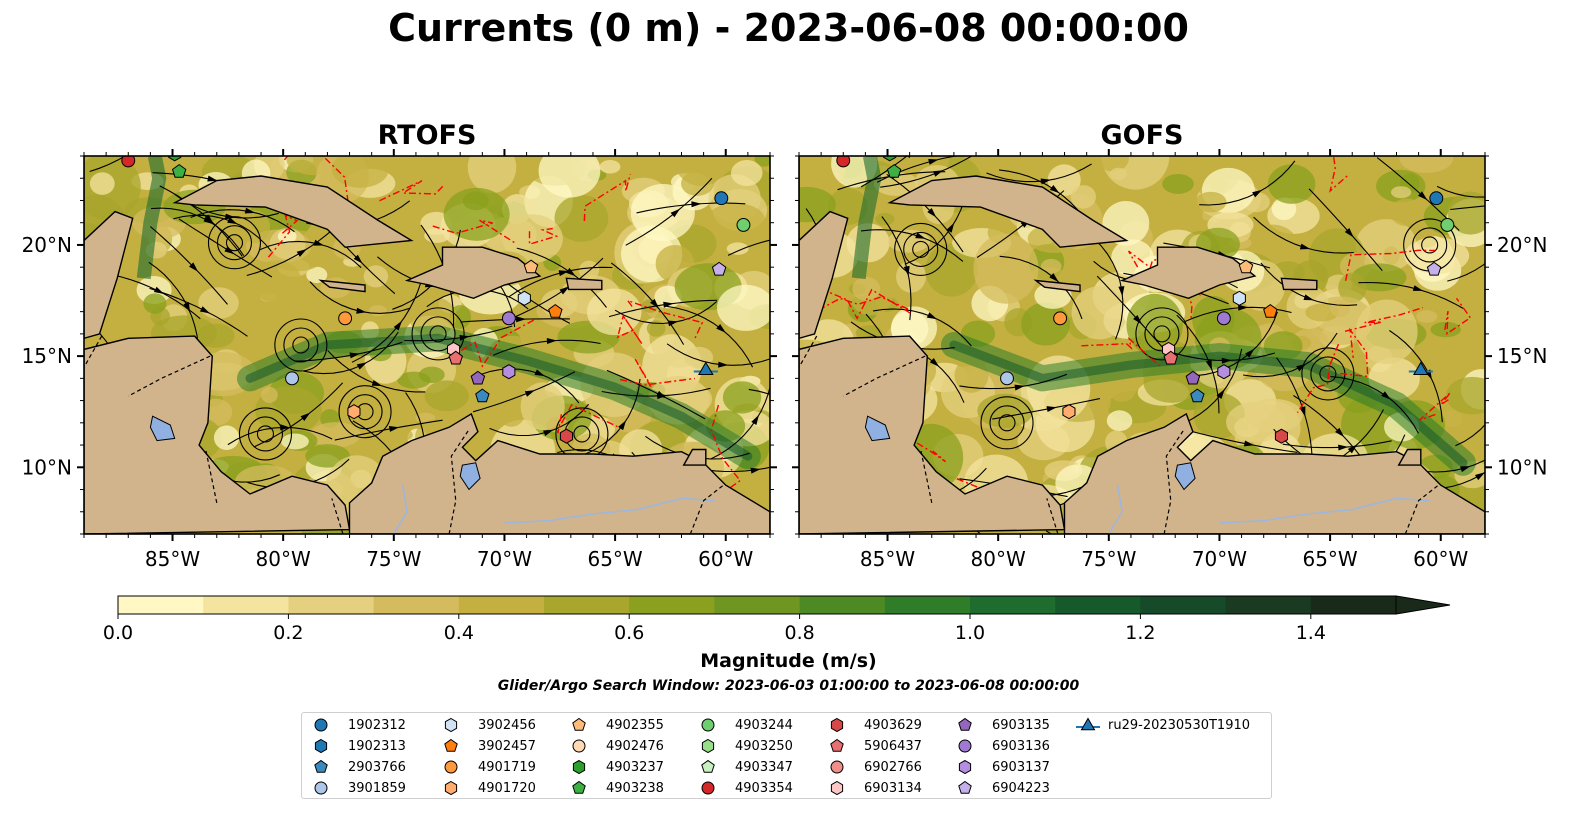 The width and height of the screenshot is (1577, 827). I want to click on legend-item: 1902312, so click(359, 725).